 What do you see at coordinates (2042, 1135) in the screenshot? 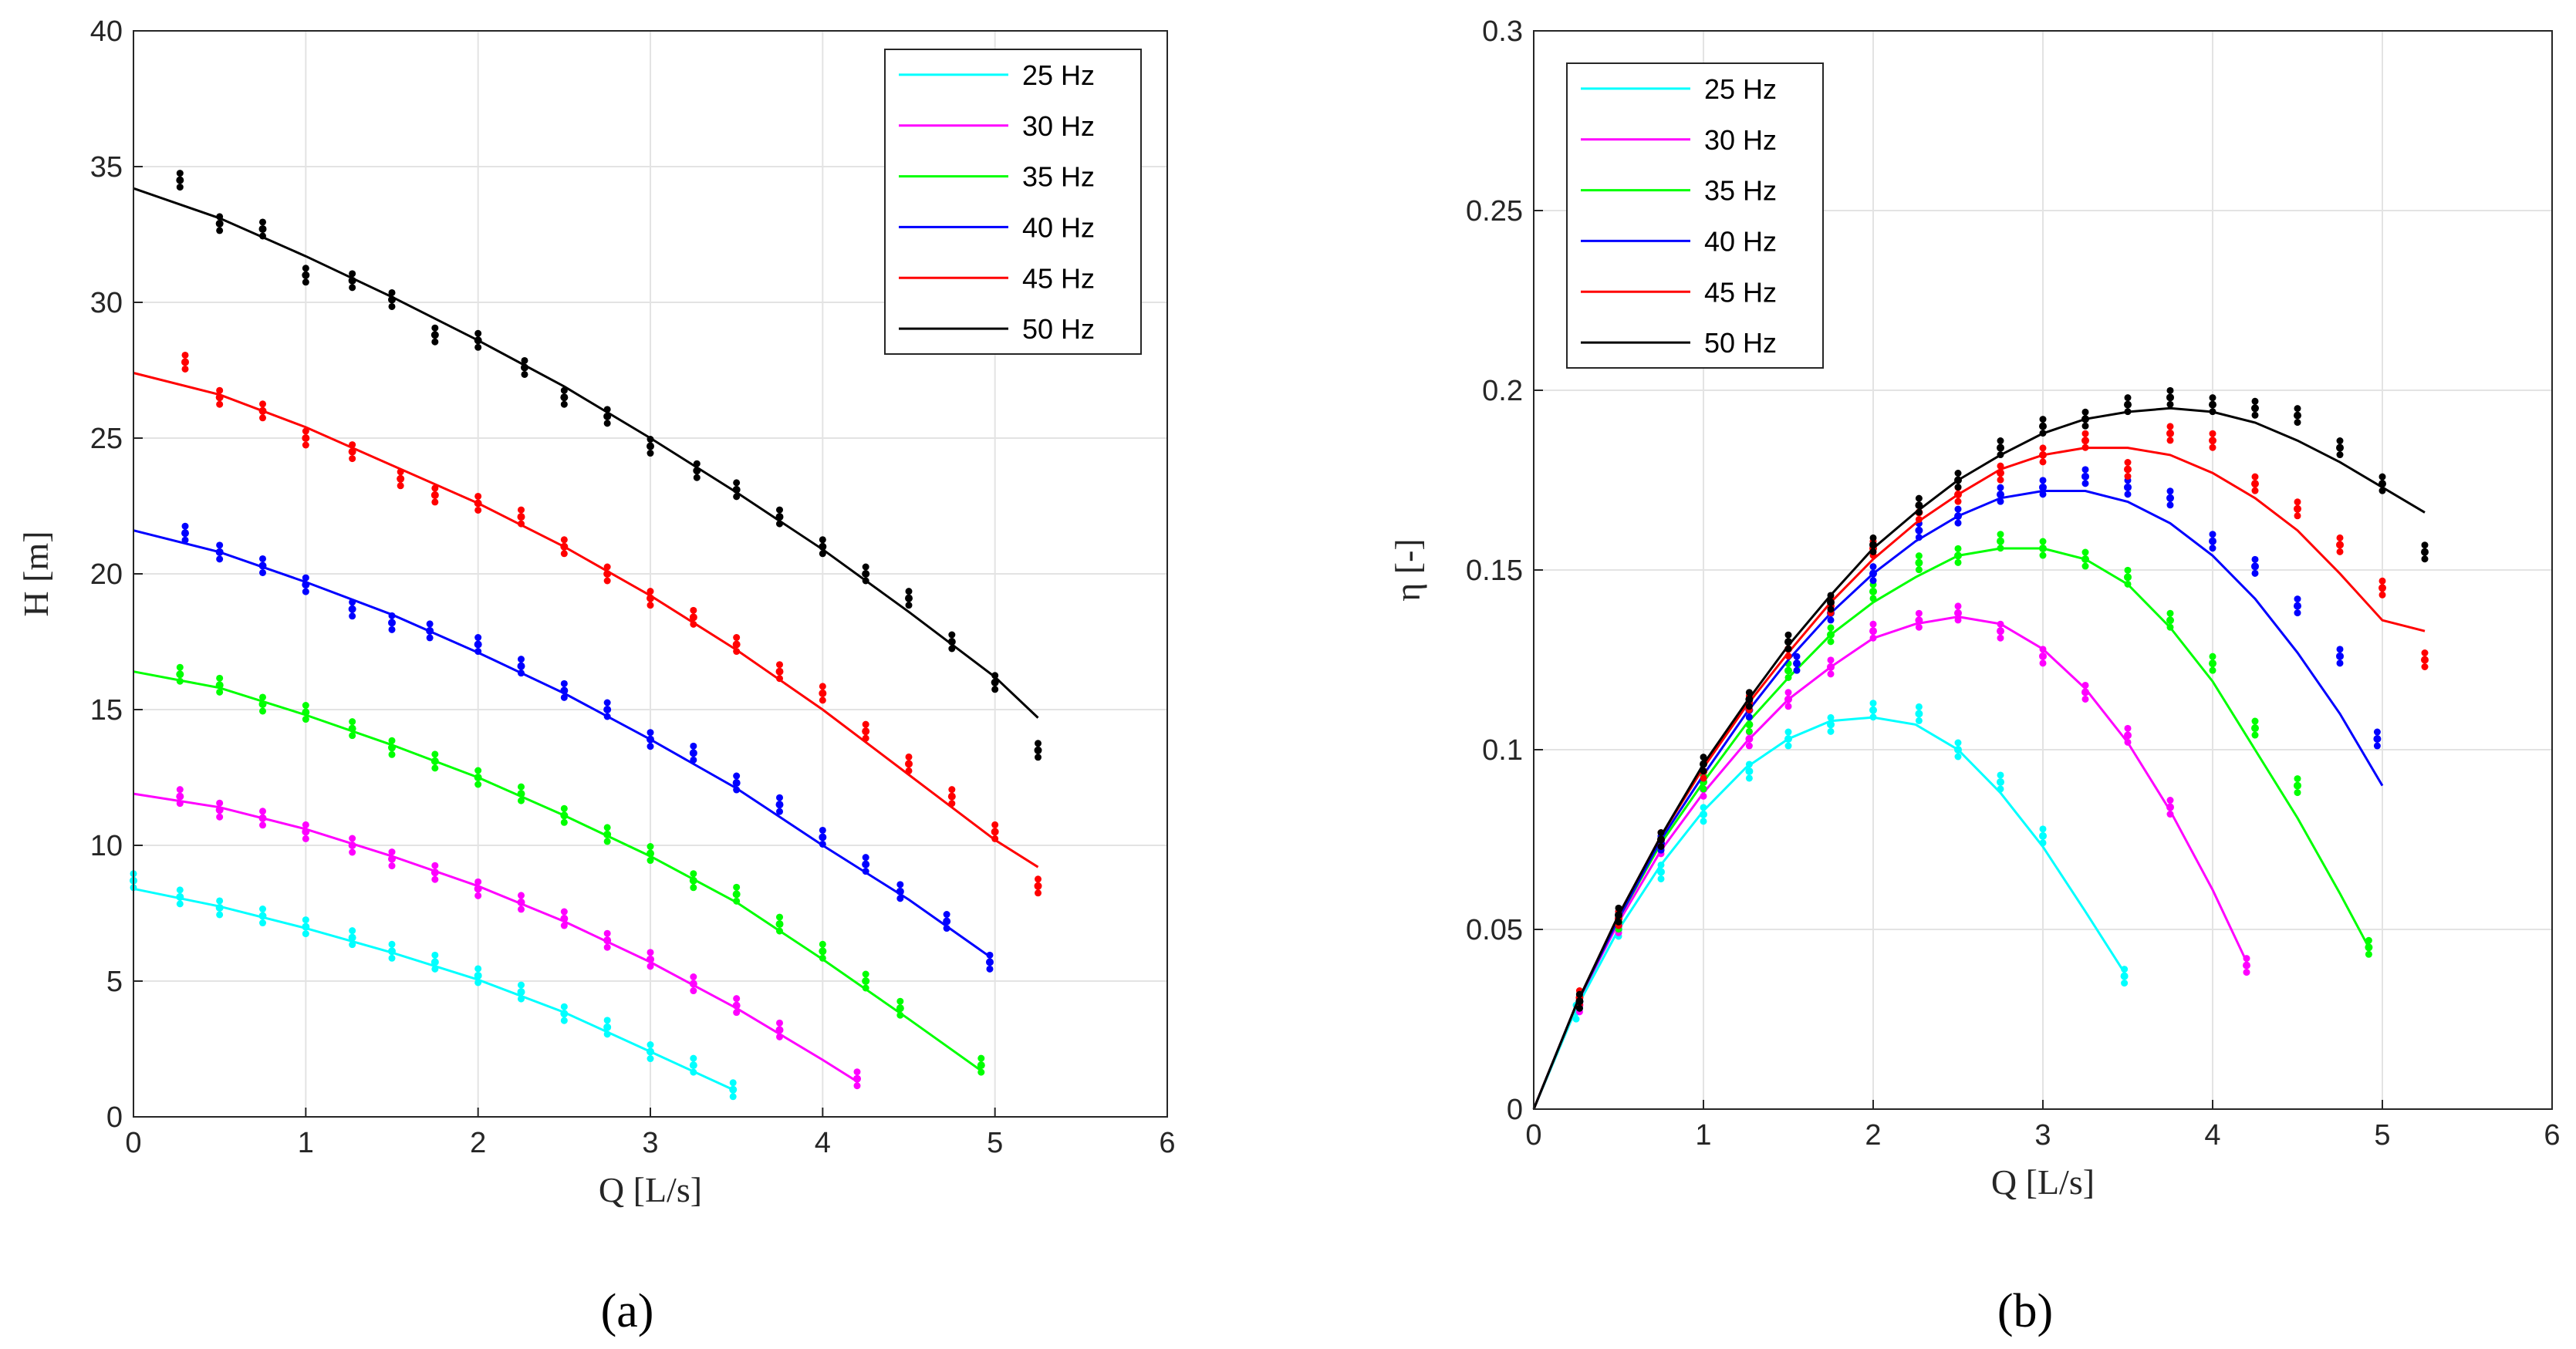
I see `x-tick-label: 3` at bounding box center [2042, 1135].